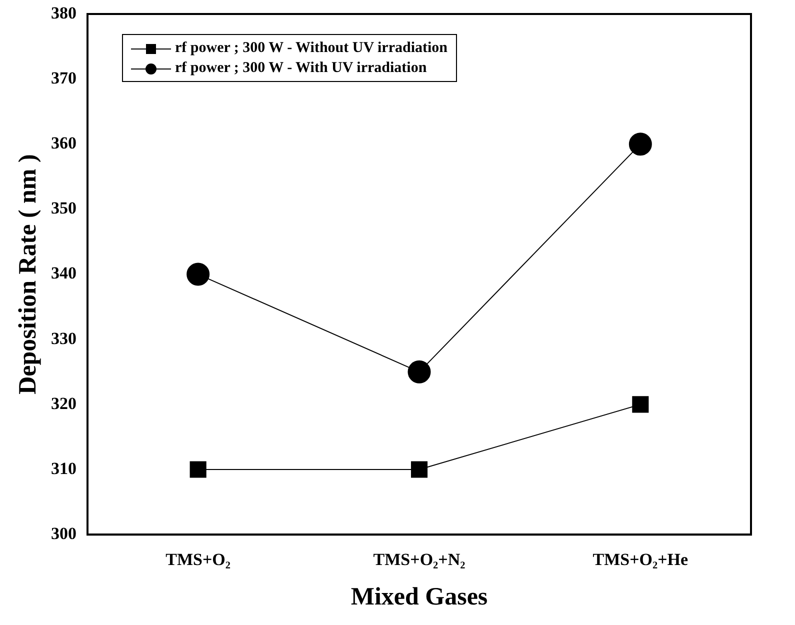 This screenshot has width=795, height=625. I want to click on y-tick-label: 350, so click(63, 208).